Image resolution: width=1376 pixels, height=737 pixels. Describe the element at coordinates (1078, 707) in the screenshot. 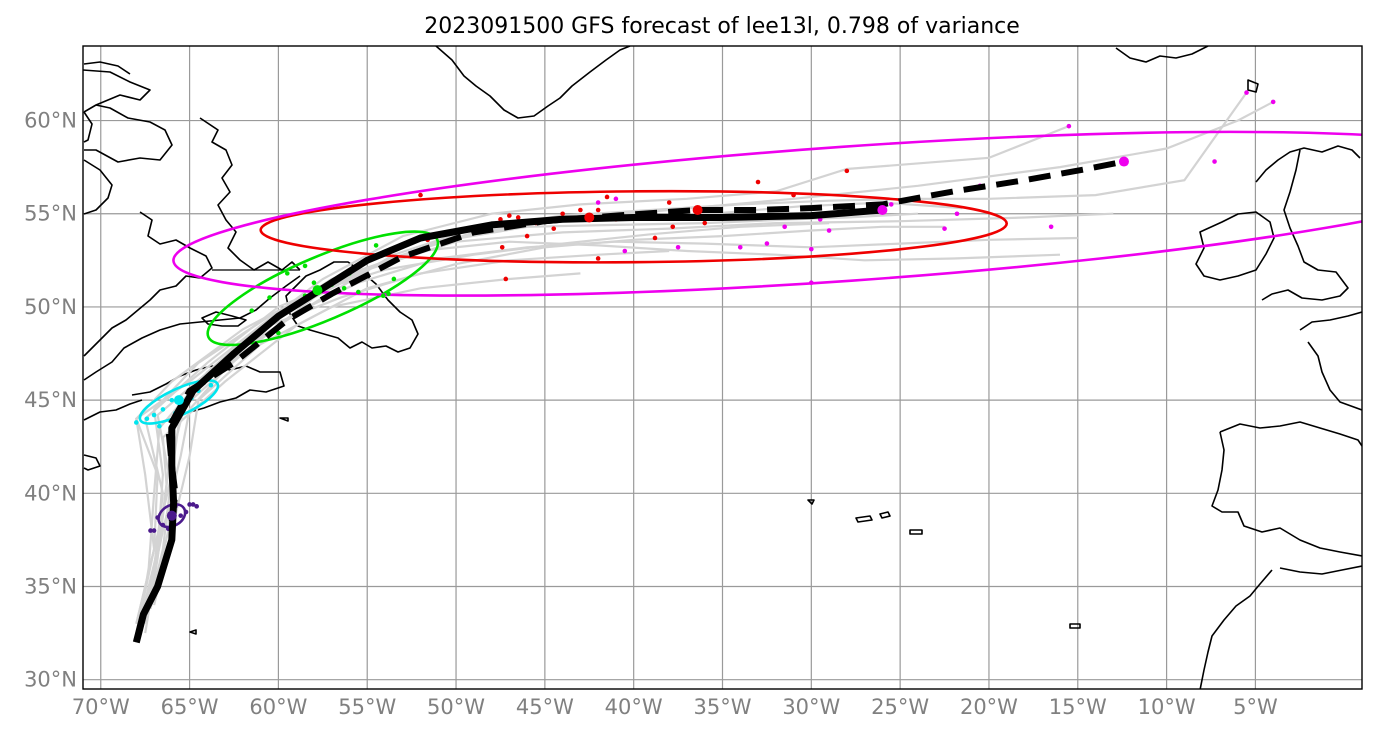

I see `x-tick-label: 15°W` at that location.